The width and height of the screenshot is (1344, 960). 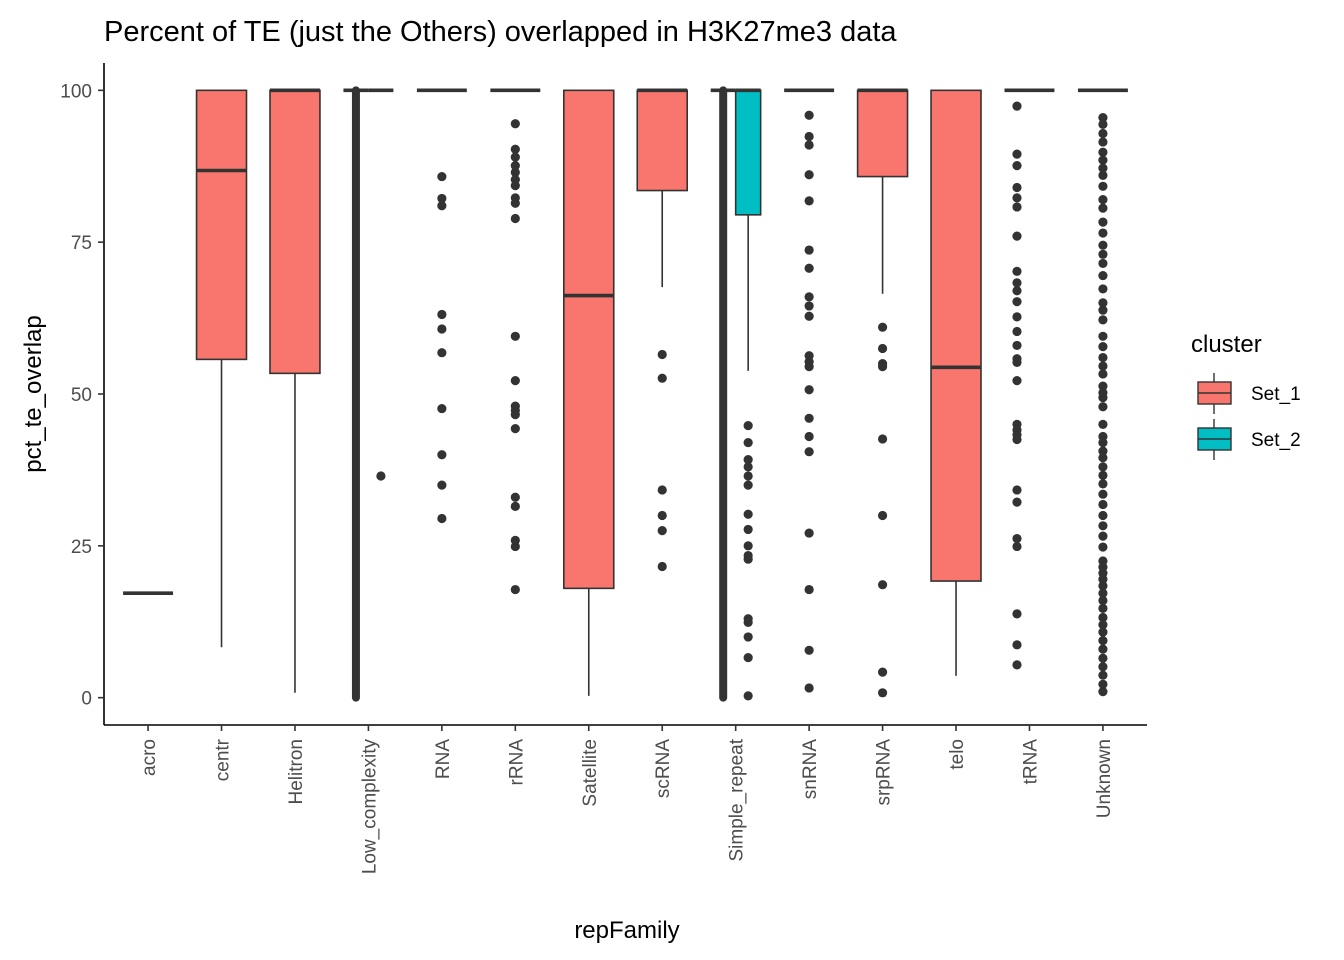 What do you see at coordinates (810, 769) in the screenshot?
I see `x-tick-label: snRNA` at bounding box center [810, 769].